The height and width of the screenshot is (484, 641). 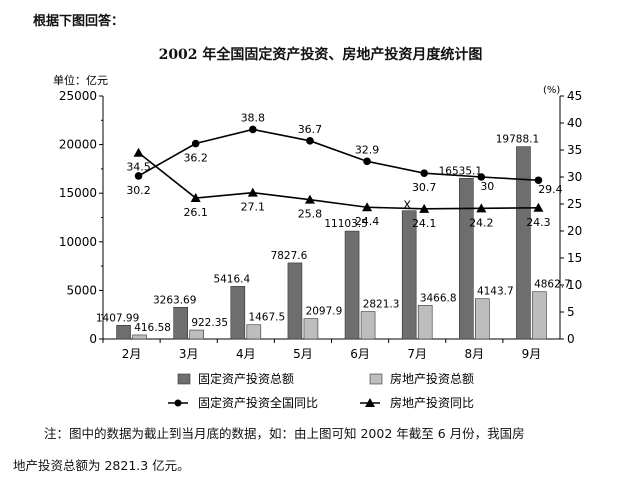 What do you see at coordinates (538, 222) in the screenshot?
I see `real-estate-yoy-data-label: 24.3` at bounding box center [538, 222].